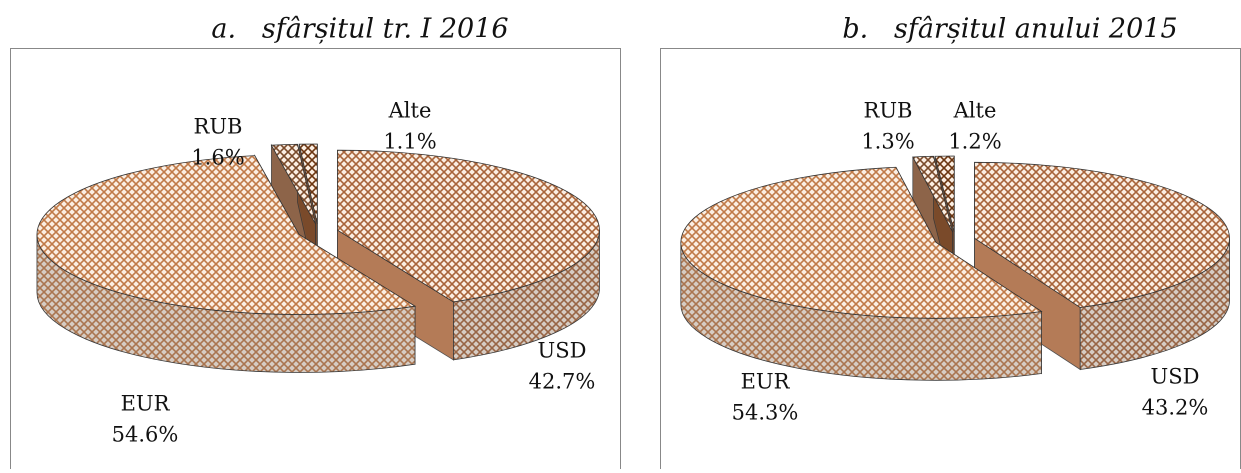  What do you see at coordinates (217, 158) in the screenshot?
I see `slice-label-value: 1.6%` at bounding box center [217, 158].